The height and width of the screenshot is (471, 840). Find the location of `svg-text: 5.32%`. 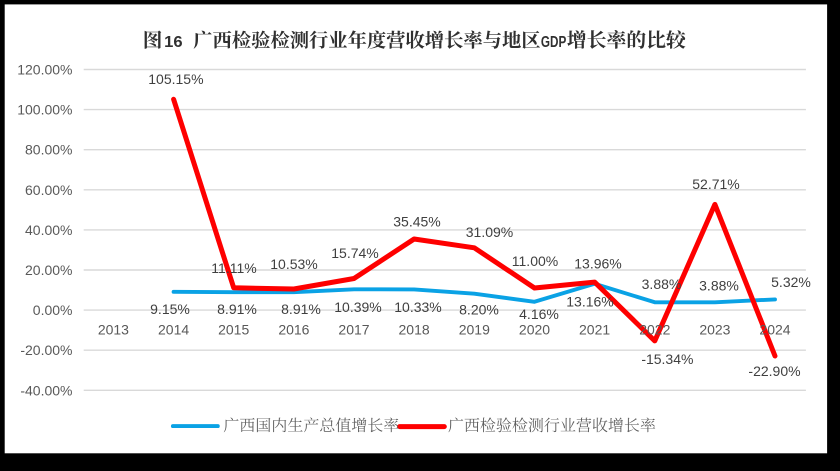

svg-text: 5.32% is located at coordinates (791, 282).